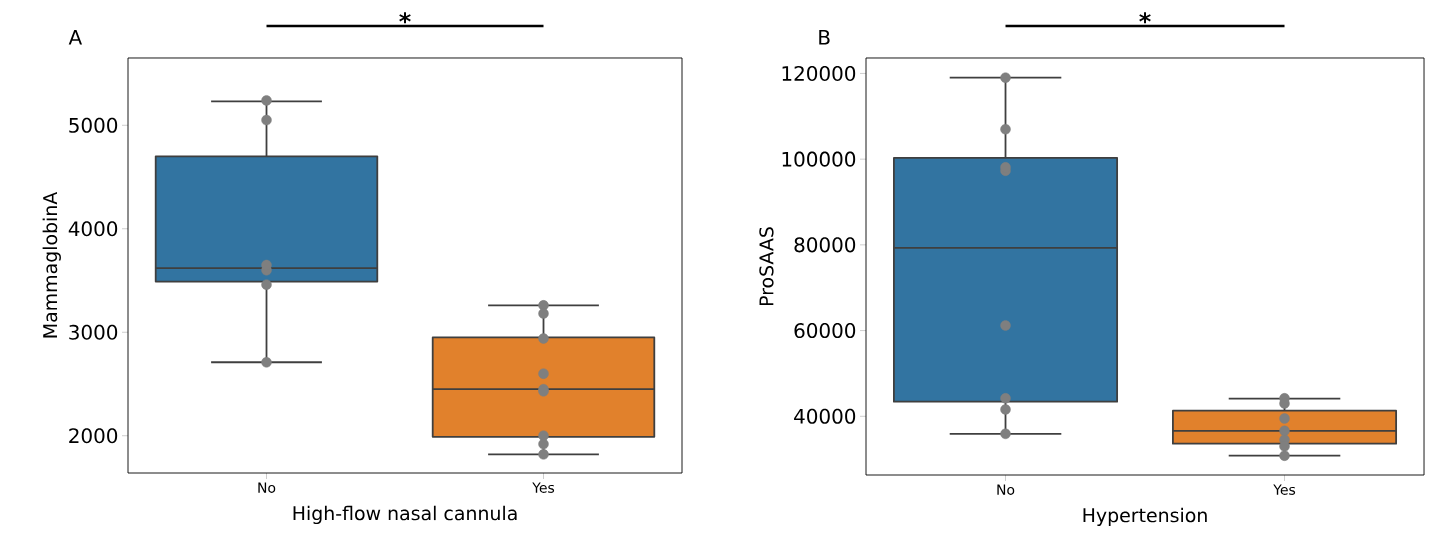 The image size is (1437, 551). Describe the element at coordinates (819, 159) in the screenshot. I see `y-tick-label: 100000` at that location.